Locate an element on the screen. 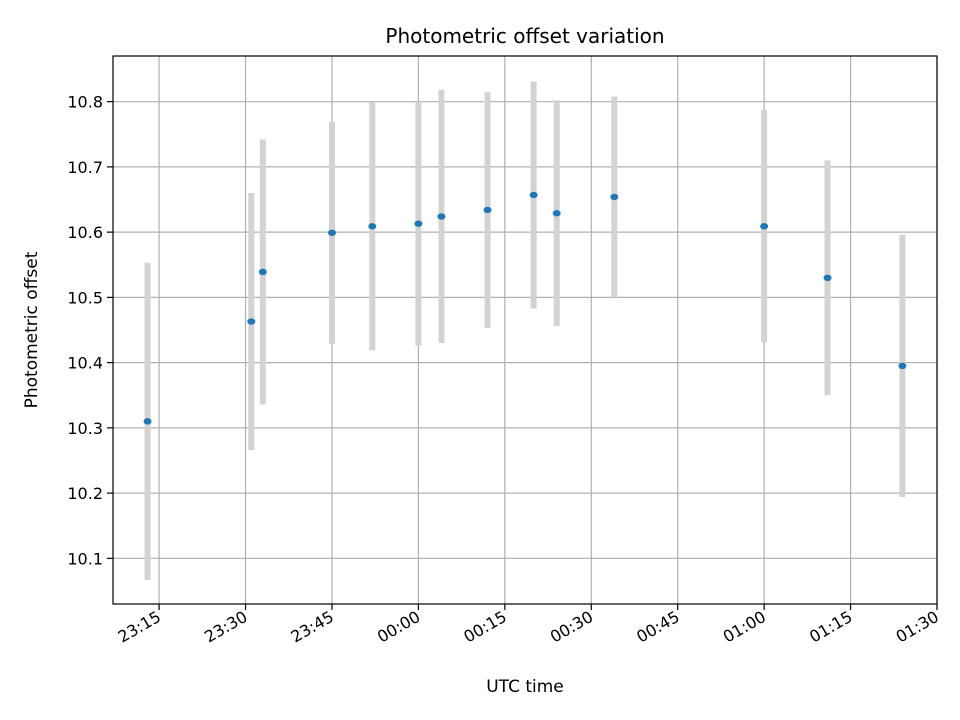 The image size is (960, 720). y-axis-title: Photometric offset is located at coordinates (32, 329).